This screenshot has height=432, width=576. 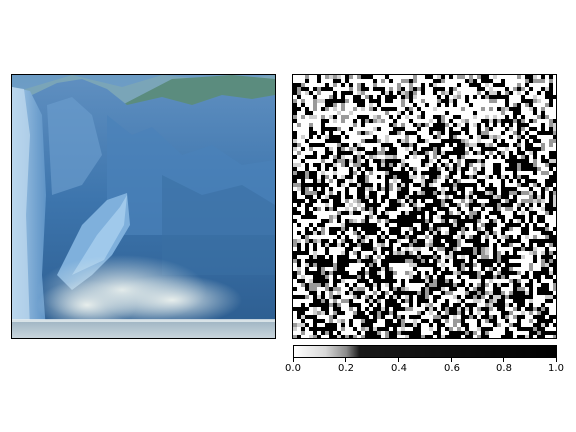 What do you see at coordinates (399, 368) in the screenshot?
I see `colorbar-tick-label: 0.4` at bounding box center [399, 368].